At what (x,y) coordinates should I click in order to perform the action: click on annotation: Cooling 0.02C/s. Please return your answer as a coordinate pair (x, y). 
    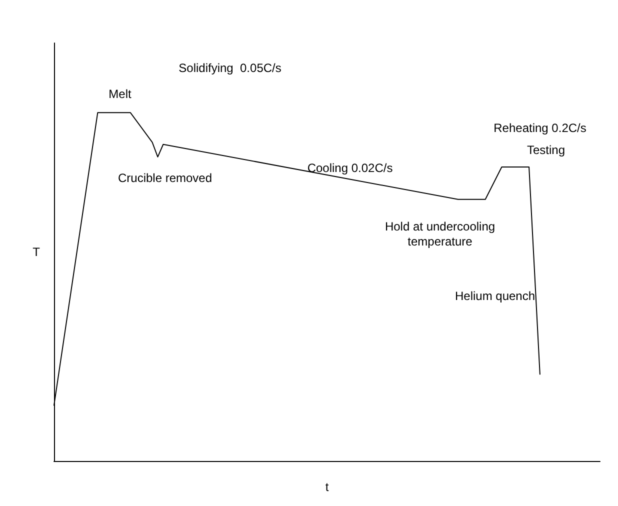
    Looking at the image, I should click on (350, 168).